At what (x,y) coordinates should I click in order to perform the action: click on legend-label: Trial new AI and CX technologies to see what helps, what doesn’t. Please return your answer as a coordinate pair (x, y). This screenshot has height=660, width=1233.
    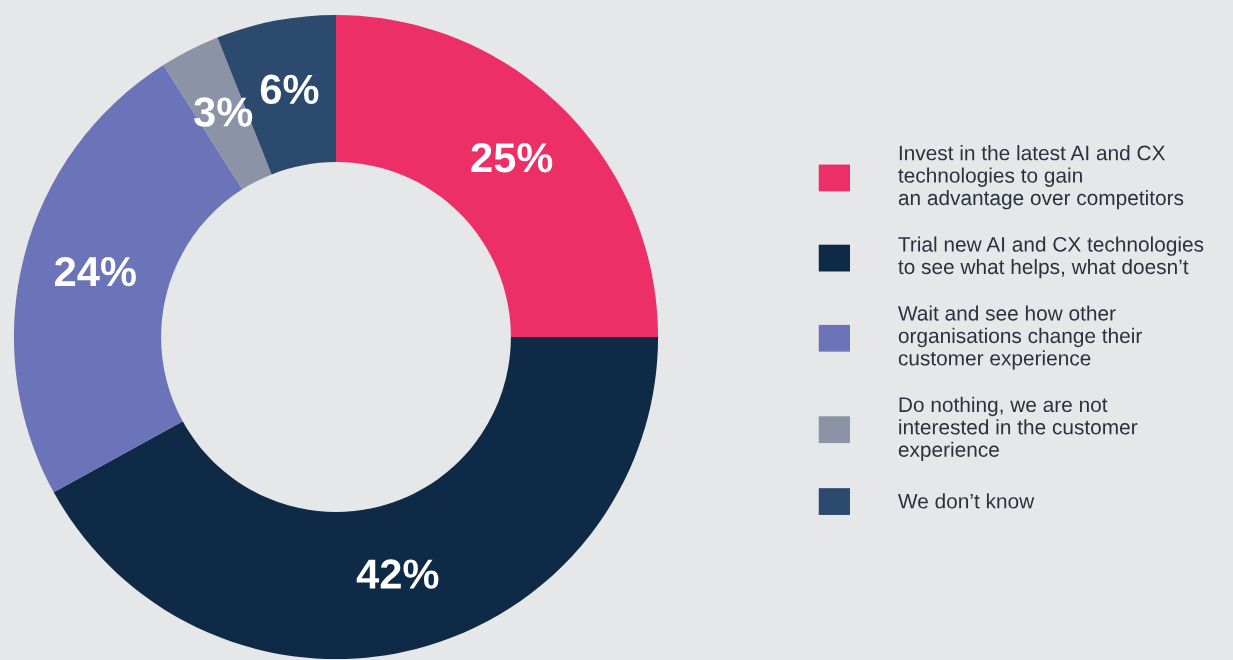
    Looking at the image, I should click on (1051, 257).